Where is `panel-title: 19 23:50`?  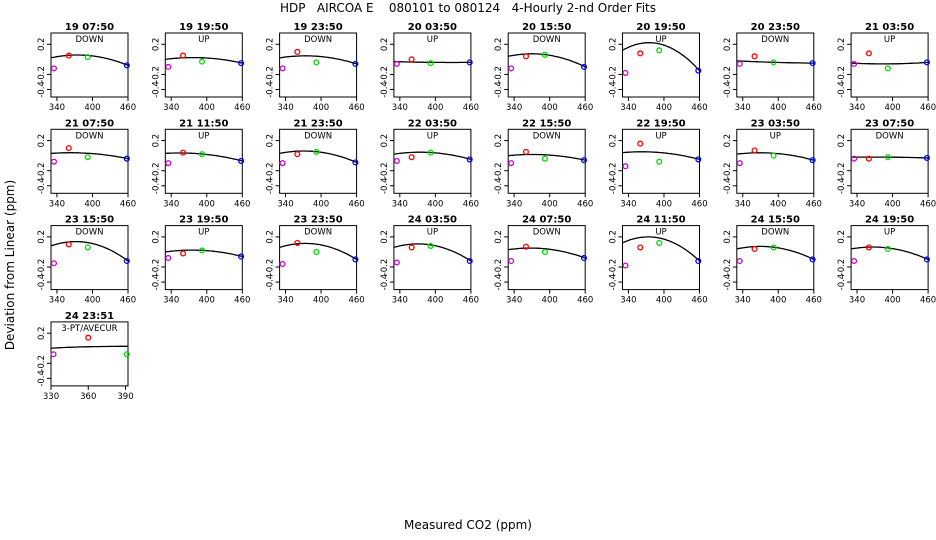
panel-title: 19 23:50 is located at coordinates (317, 27).